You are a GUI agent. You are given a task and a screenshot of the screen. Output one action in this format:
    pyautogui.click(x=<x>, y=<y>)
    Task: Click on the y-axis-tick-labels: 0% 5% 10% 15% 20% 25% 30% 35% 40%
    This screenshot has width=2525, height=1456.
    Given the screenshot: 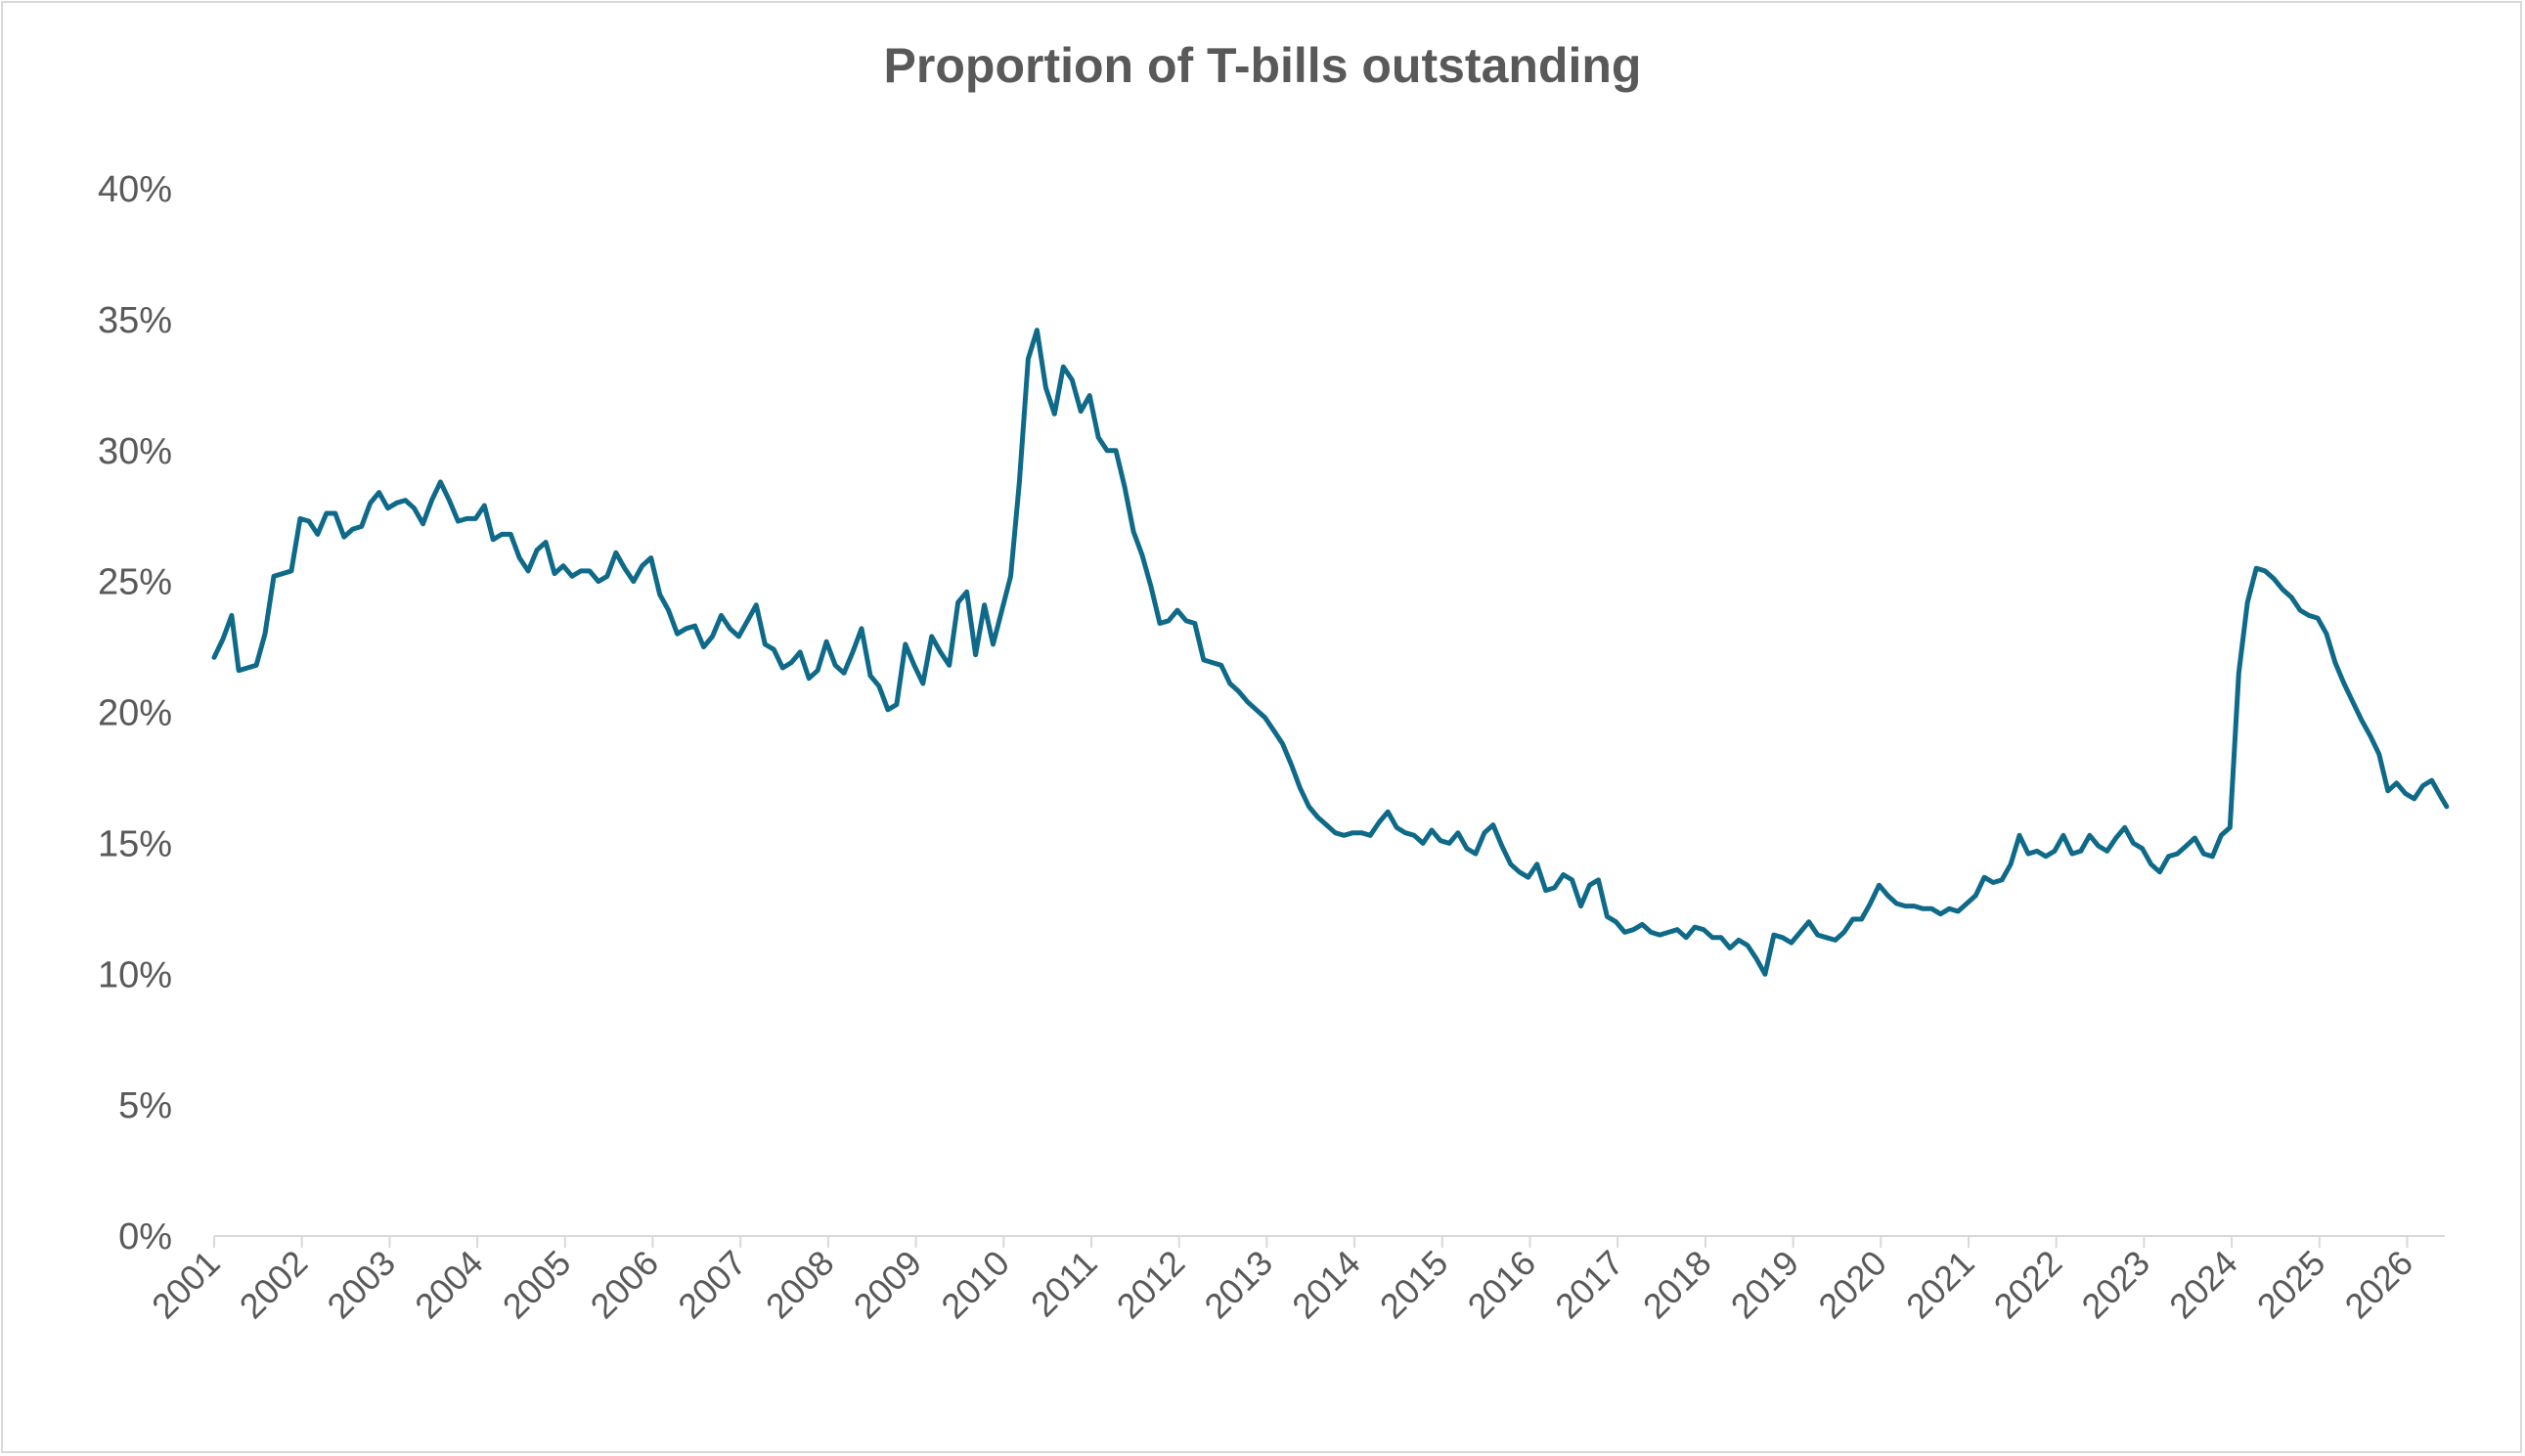 What is the action you would take?
    pyautogui.click(x=135, y=713)
    